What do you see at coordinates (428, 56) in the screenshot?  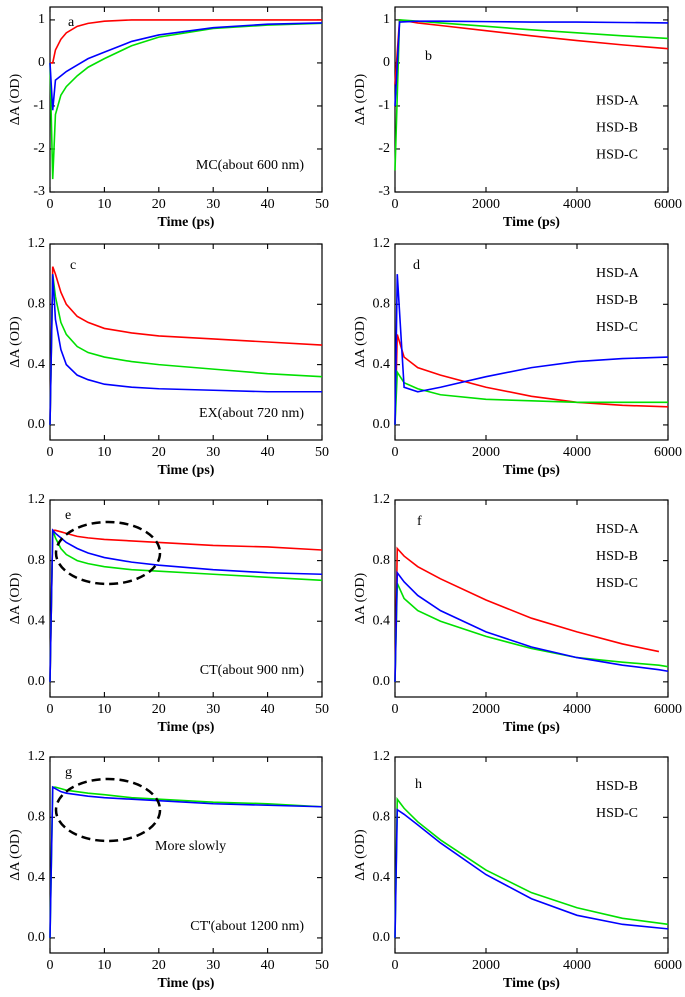 I see `panel-letter: b` at bounding box center [428, 56].